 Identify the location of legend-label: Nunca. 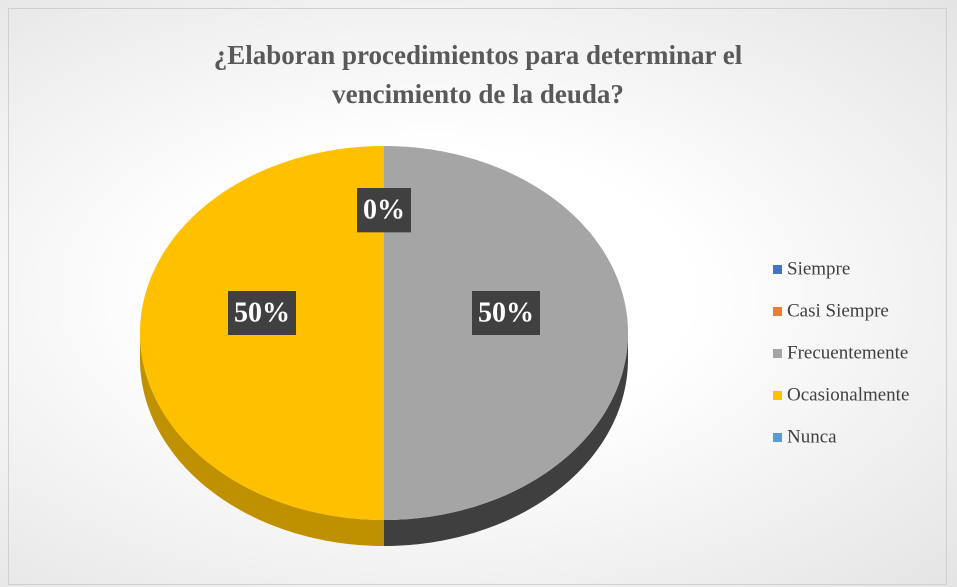
(812, 436).